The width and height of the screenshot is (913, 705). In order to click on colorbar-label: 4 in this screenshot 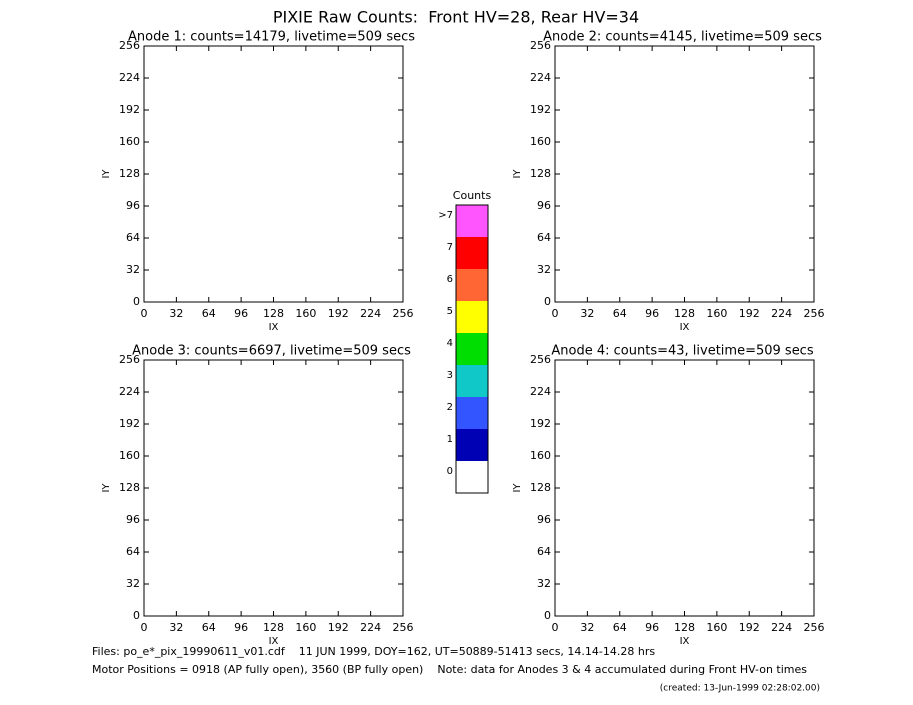, I will do `click(450, 343)`.